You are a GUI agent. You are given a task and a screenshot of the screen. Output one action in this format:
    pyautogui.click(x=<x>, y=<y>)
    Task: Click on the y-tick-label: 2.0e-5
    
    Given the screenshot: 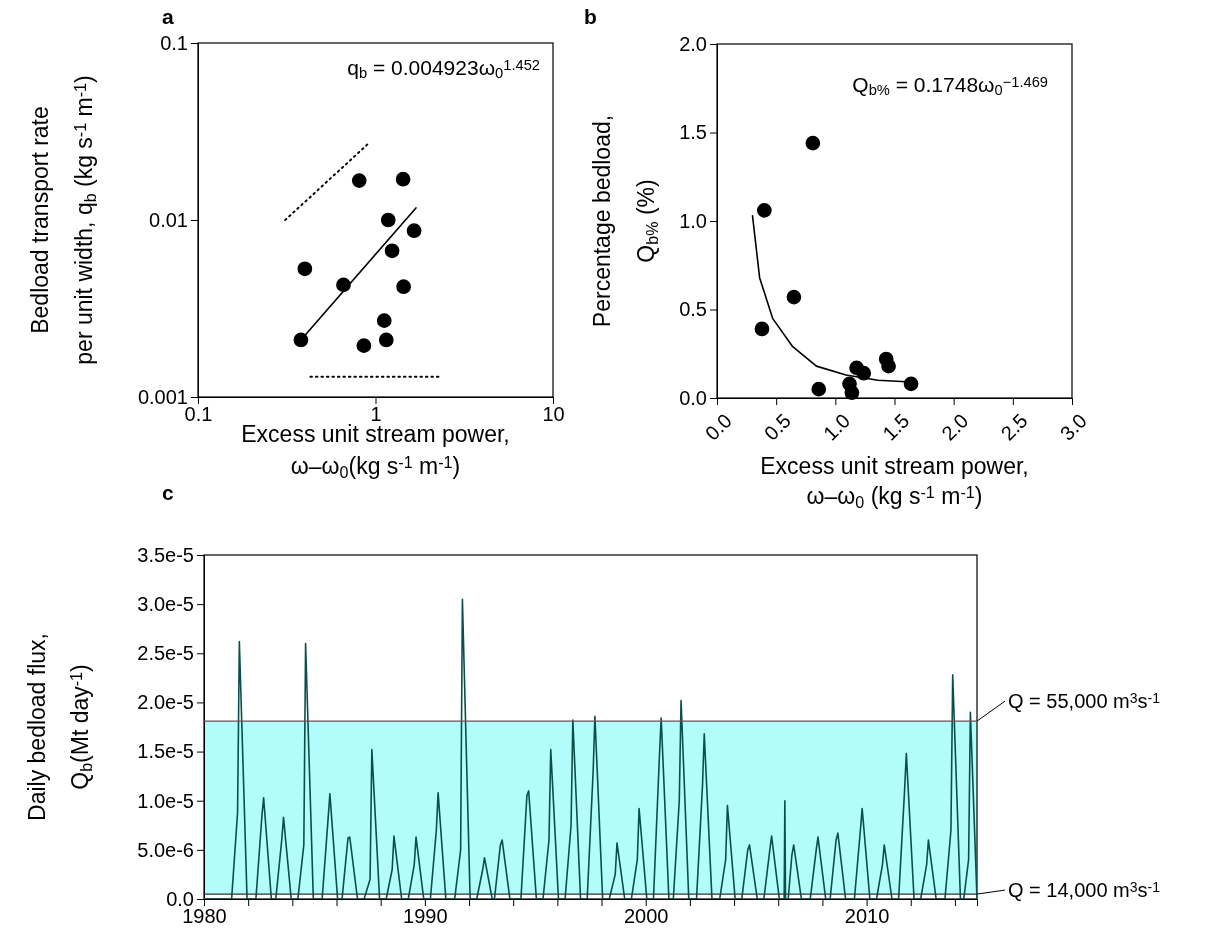 What is the action you would take?
    pyautogui.click(x=165, y=702)
    